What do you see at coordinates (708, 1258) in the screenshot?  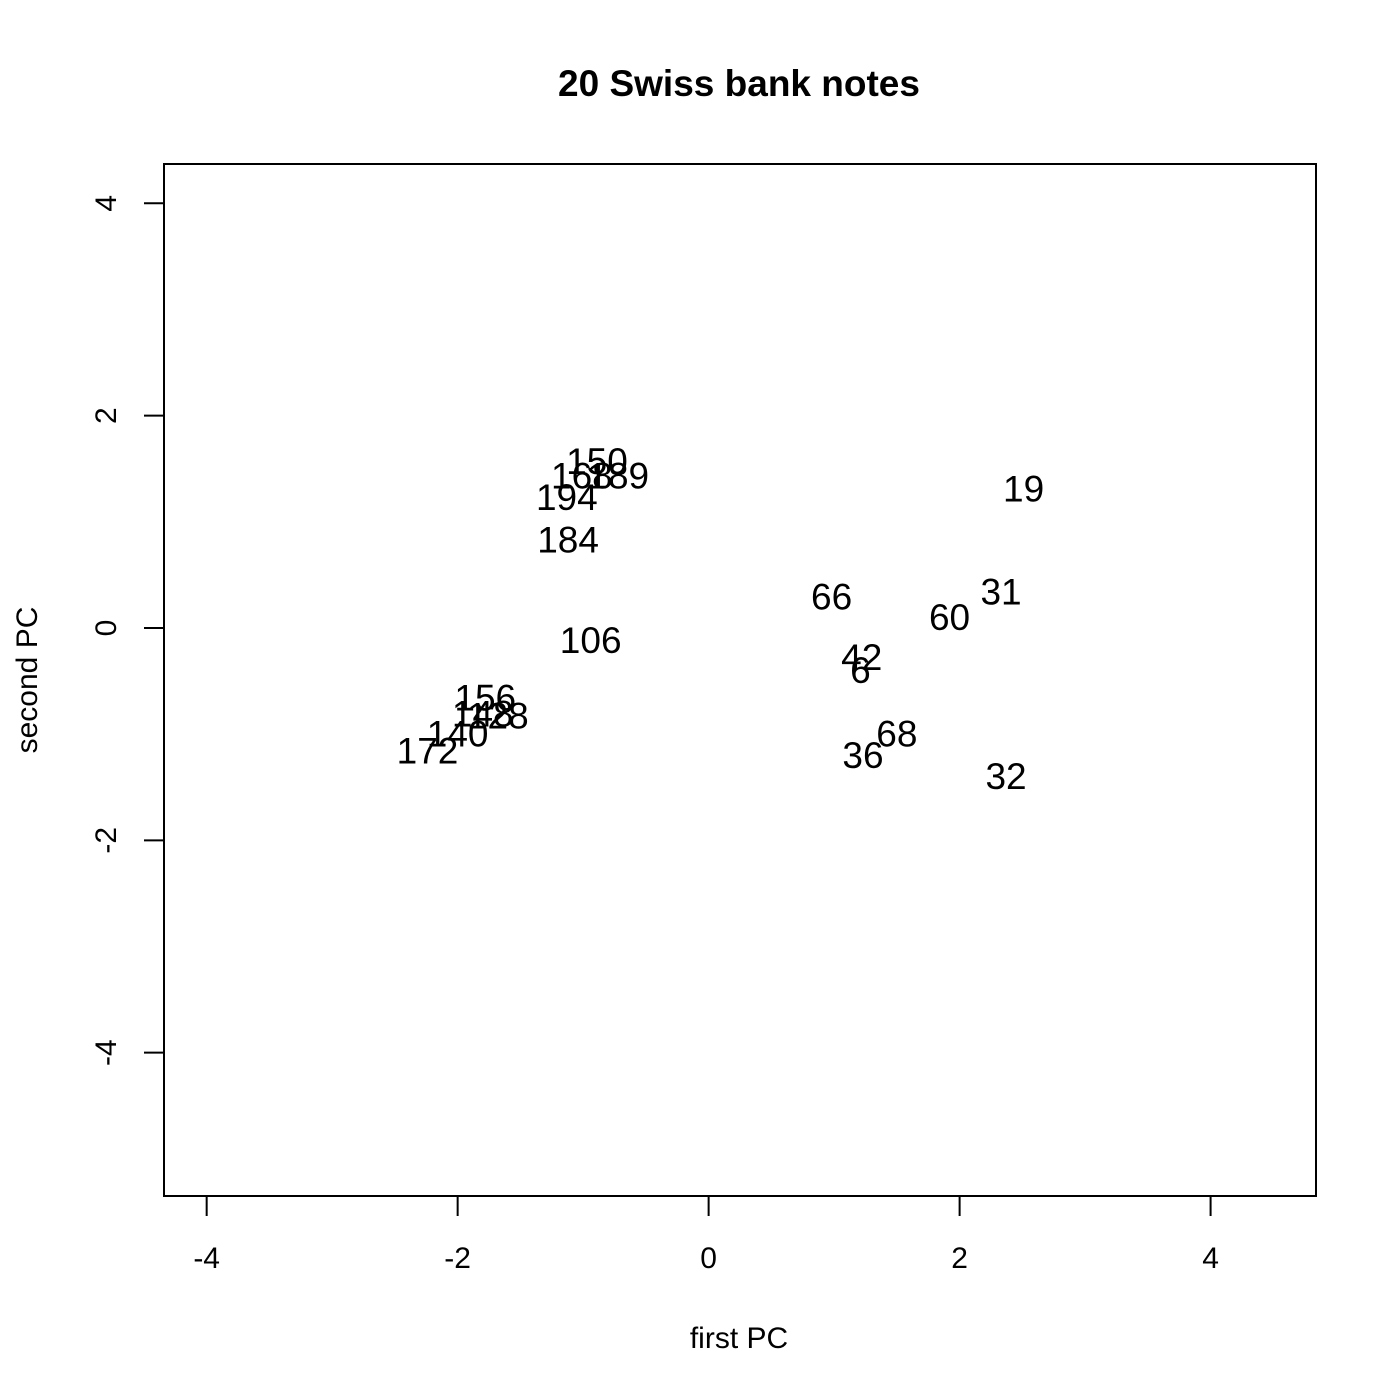 I see `x-tick-label: 0` at bounding box center [708, 1258].